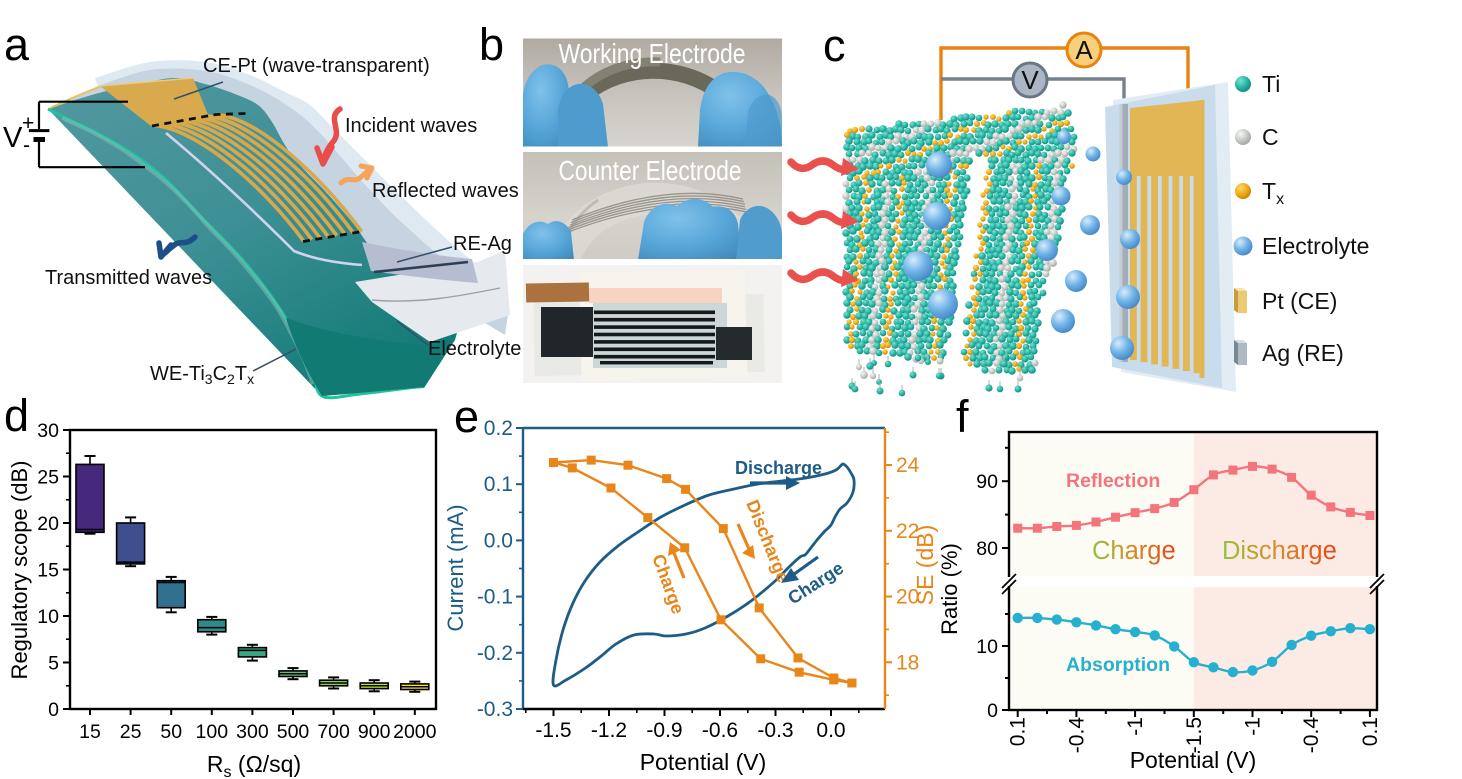 This screenshot has width=1462, height=779. What do you see at coordinates (907, 662) in the screenshot?
I see `svg-text: 18` at bounding box center [907, 662].